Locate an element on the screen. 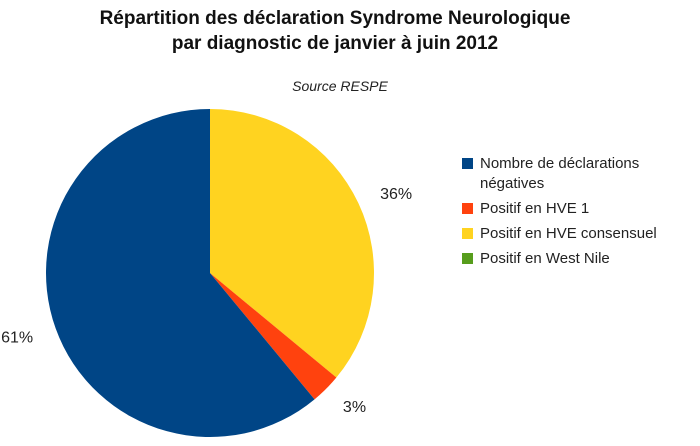 This screenshot has height=446, width=700. legend-item-negatives: Nombre de déclarations négatives is located at coordinates (580, 174).